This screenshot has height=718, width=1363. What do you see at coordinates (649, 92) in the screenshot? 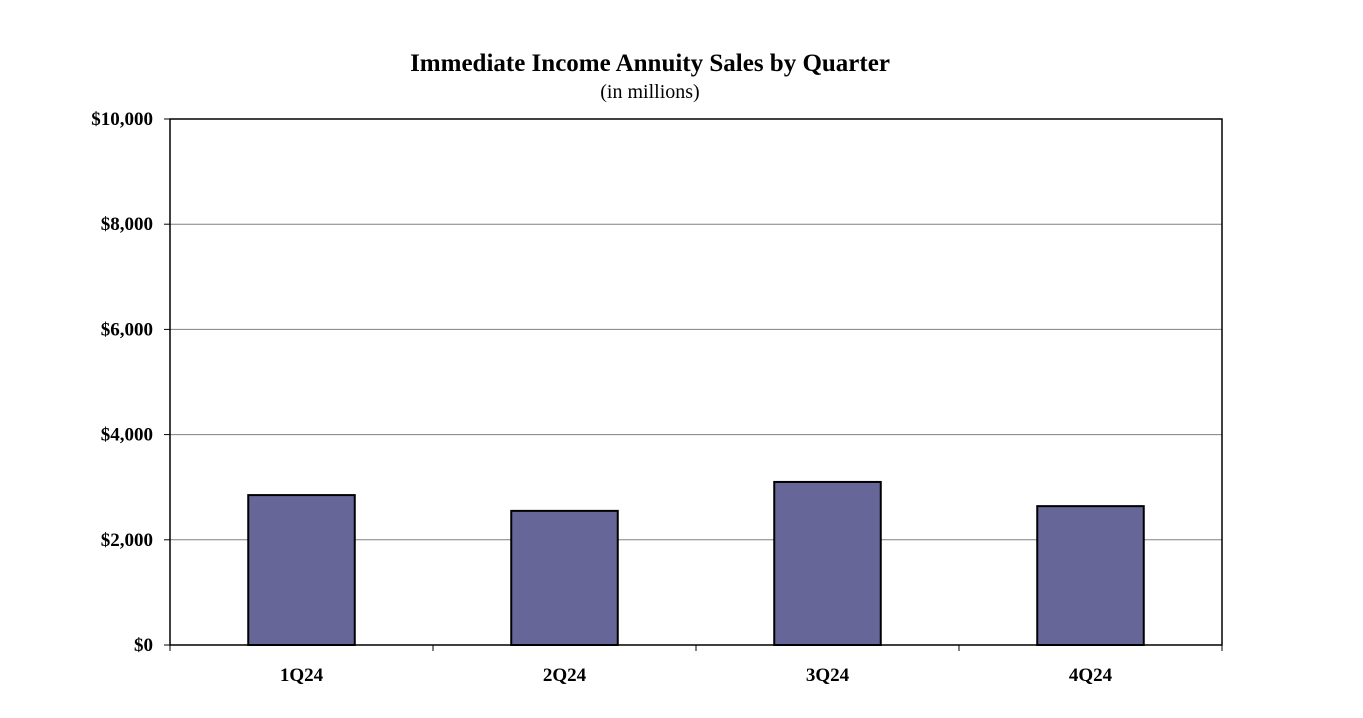
I see `chart-subtitle: (in millions)` at bounding box center [649, 92].